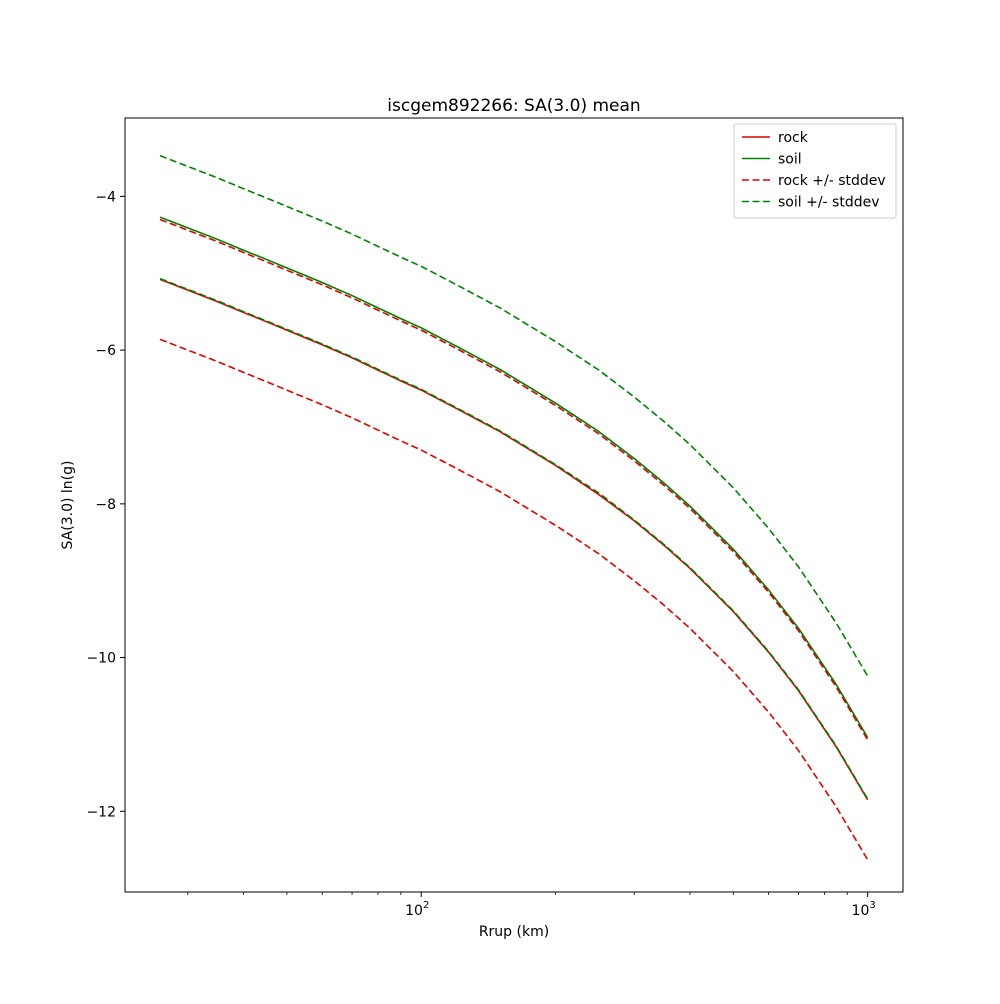 This screenshot has width=1000, height=1004. Describe the element at coordinates (793, 138) in the screenshot. I see `legend-label-1: rock` at that location.